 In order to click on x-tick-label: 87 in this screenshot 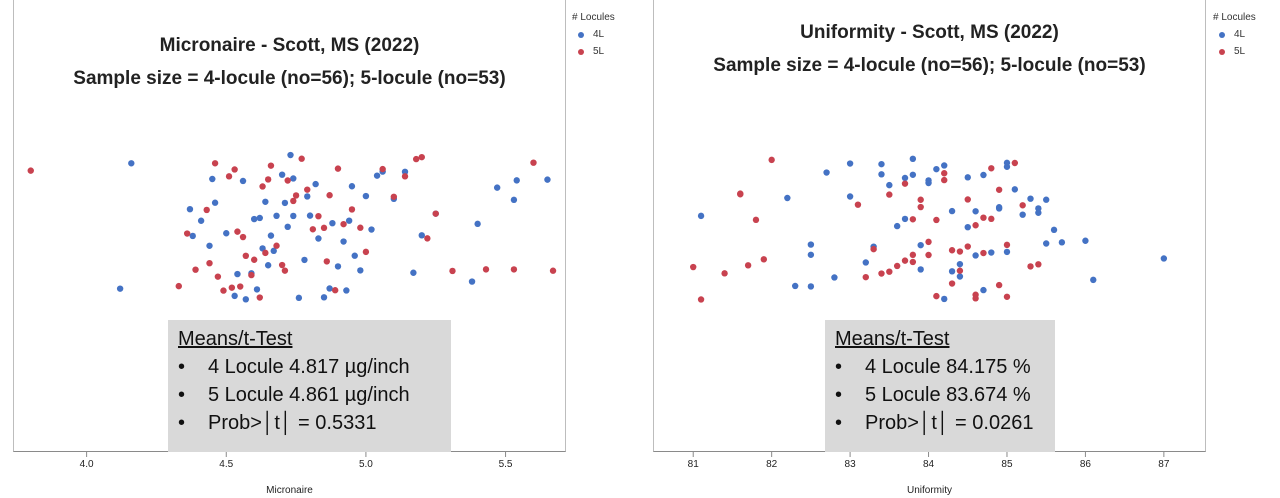, I will do `click(1164, 464)`.